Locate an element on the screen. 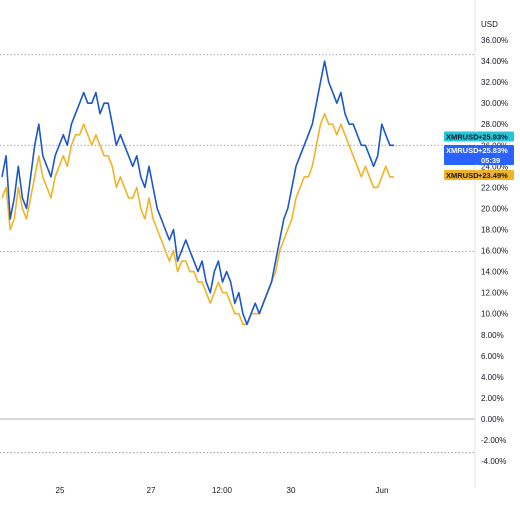 This screenshot has width=520, height=520. y-tick-label: 34.00% is located at coordinates (494, 61).